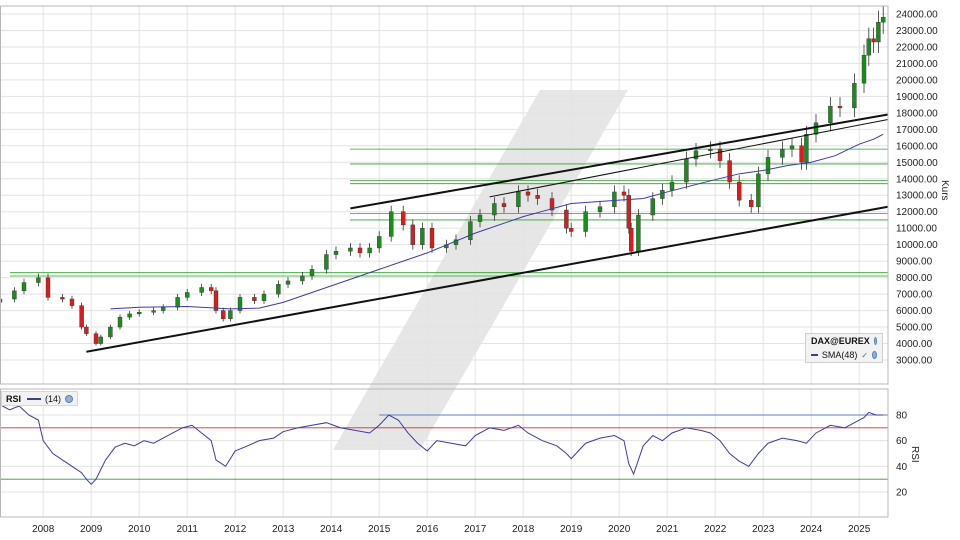 The width and height of the screenshot is (960, 540). Describe the element at coordinates (139, 529) in the screenshot. I see `x-tick-label: 2010` at that location.